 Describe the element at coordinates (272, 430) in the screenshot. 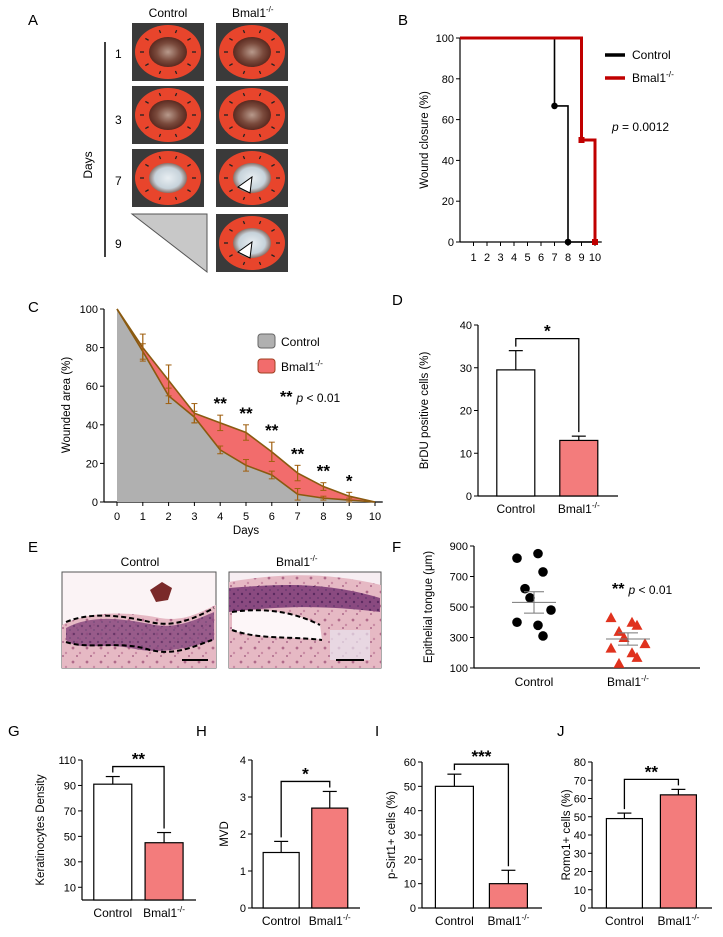

I see `significance-marker: **` at that location.